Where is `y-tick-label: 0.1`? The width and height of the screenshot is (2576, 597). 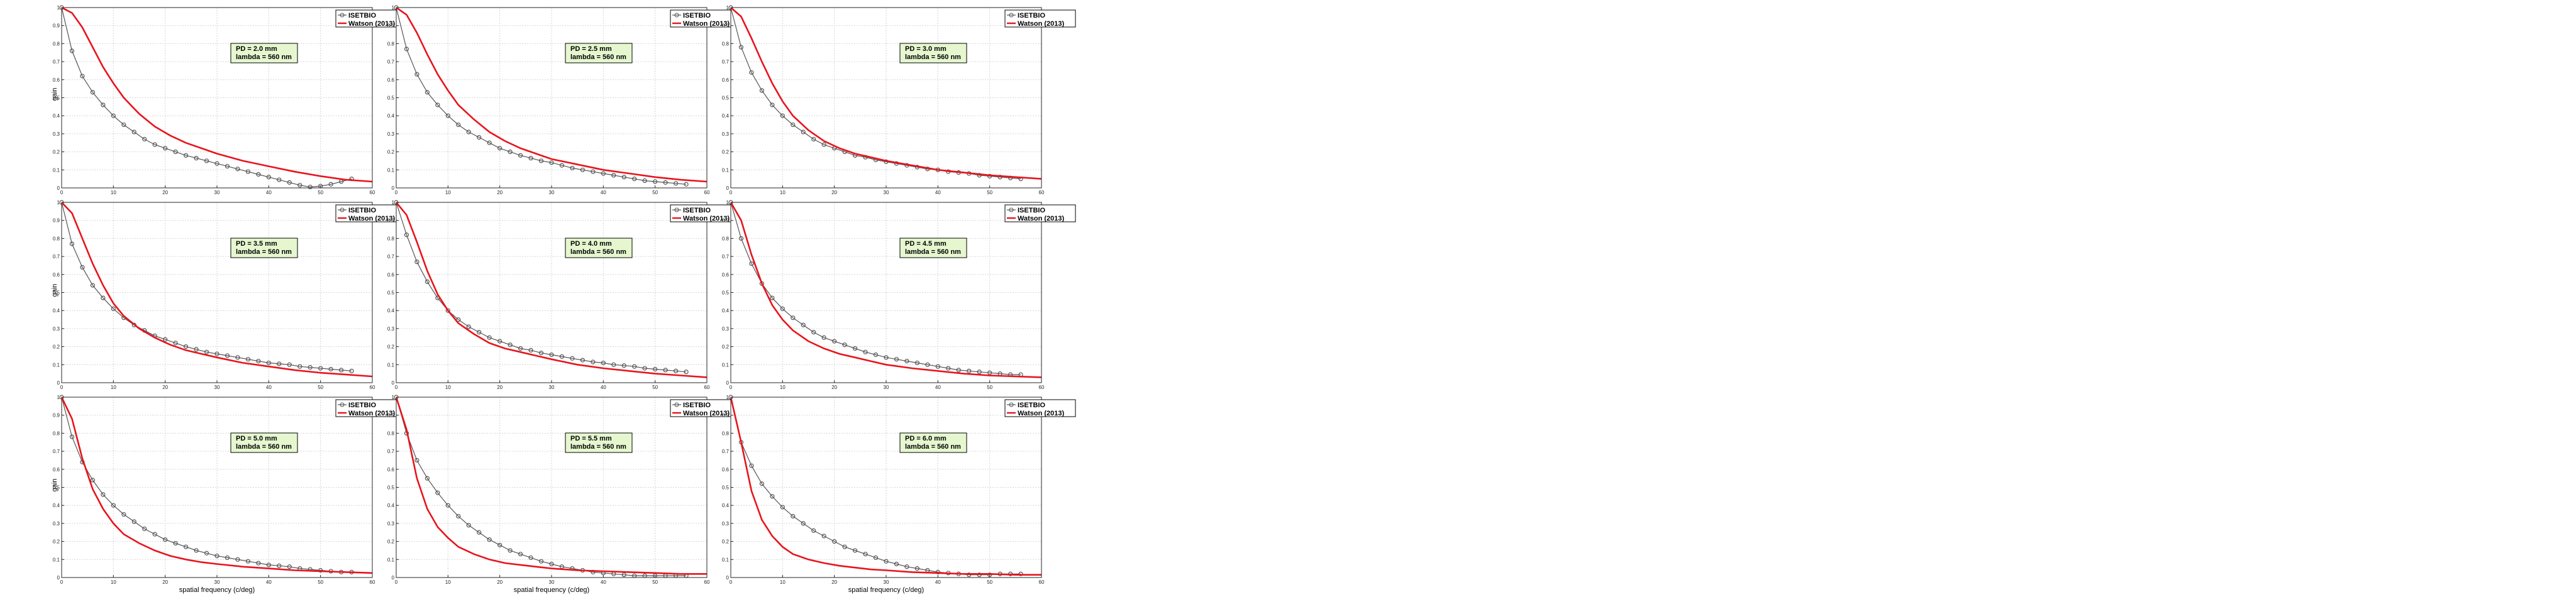 y-tick-label: 0.1 is located at coordinates (726, 170).